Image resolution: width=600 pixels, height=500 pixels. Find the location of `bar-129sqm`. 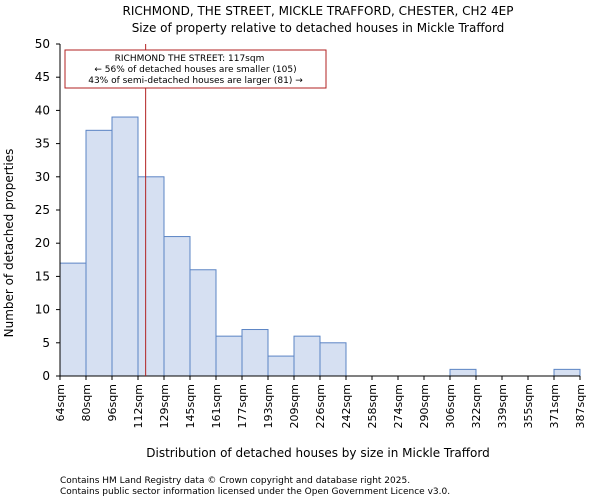

bar-129sqm is located at coordinates (177, 306).